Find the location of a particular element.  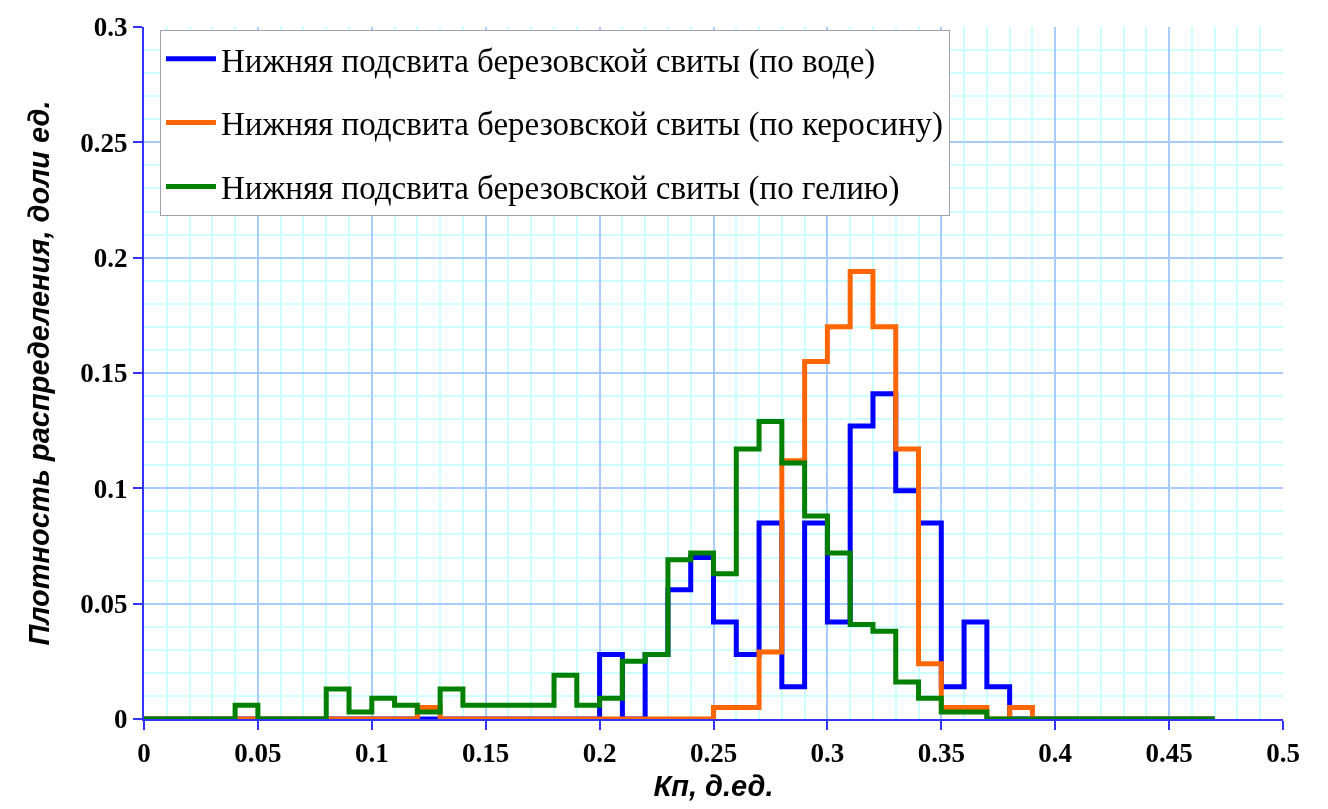

x-tick-label: 0 is located at coordinates (144, 753).